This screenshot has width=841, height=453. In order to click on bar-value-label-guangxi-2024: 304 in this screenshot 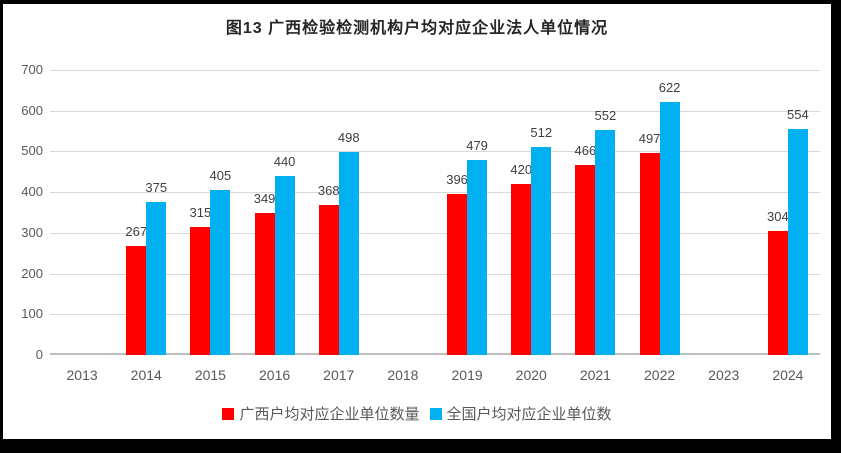, I will do `click(778, 217)`.